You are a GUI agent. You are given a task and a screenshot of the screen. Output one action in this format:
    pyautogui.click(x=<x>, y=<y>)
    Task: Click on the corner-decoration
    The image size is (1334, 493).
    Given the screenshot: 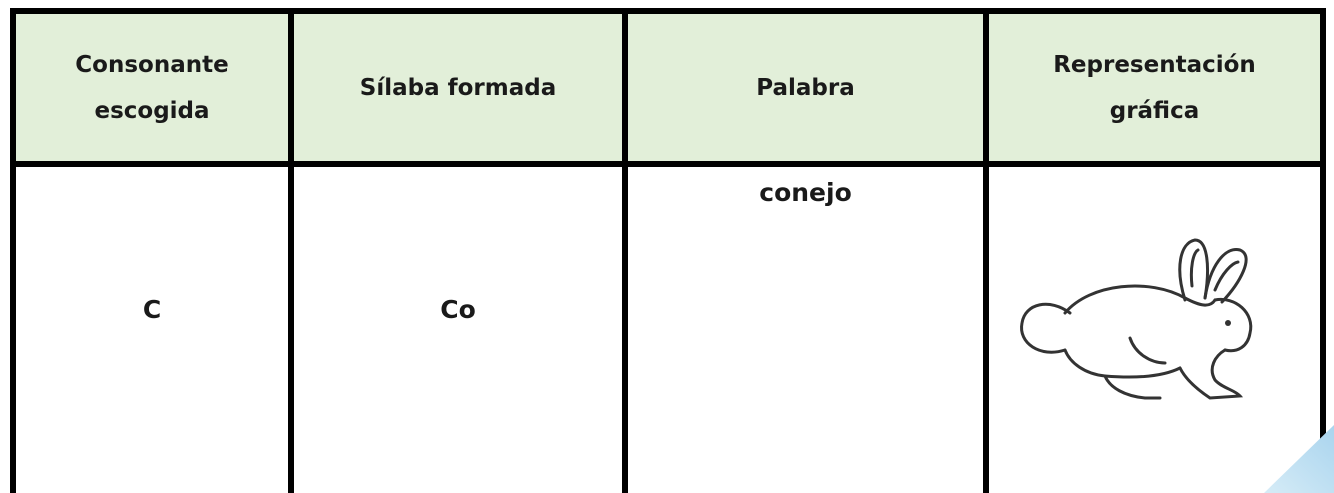 What is the action you would take?
    pyautogui.click(x=1299, y=459)
    